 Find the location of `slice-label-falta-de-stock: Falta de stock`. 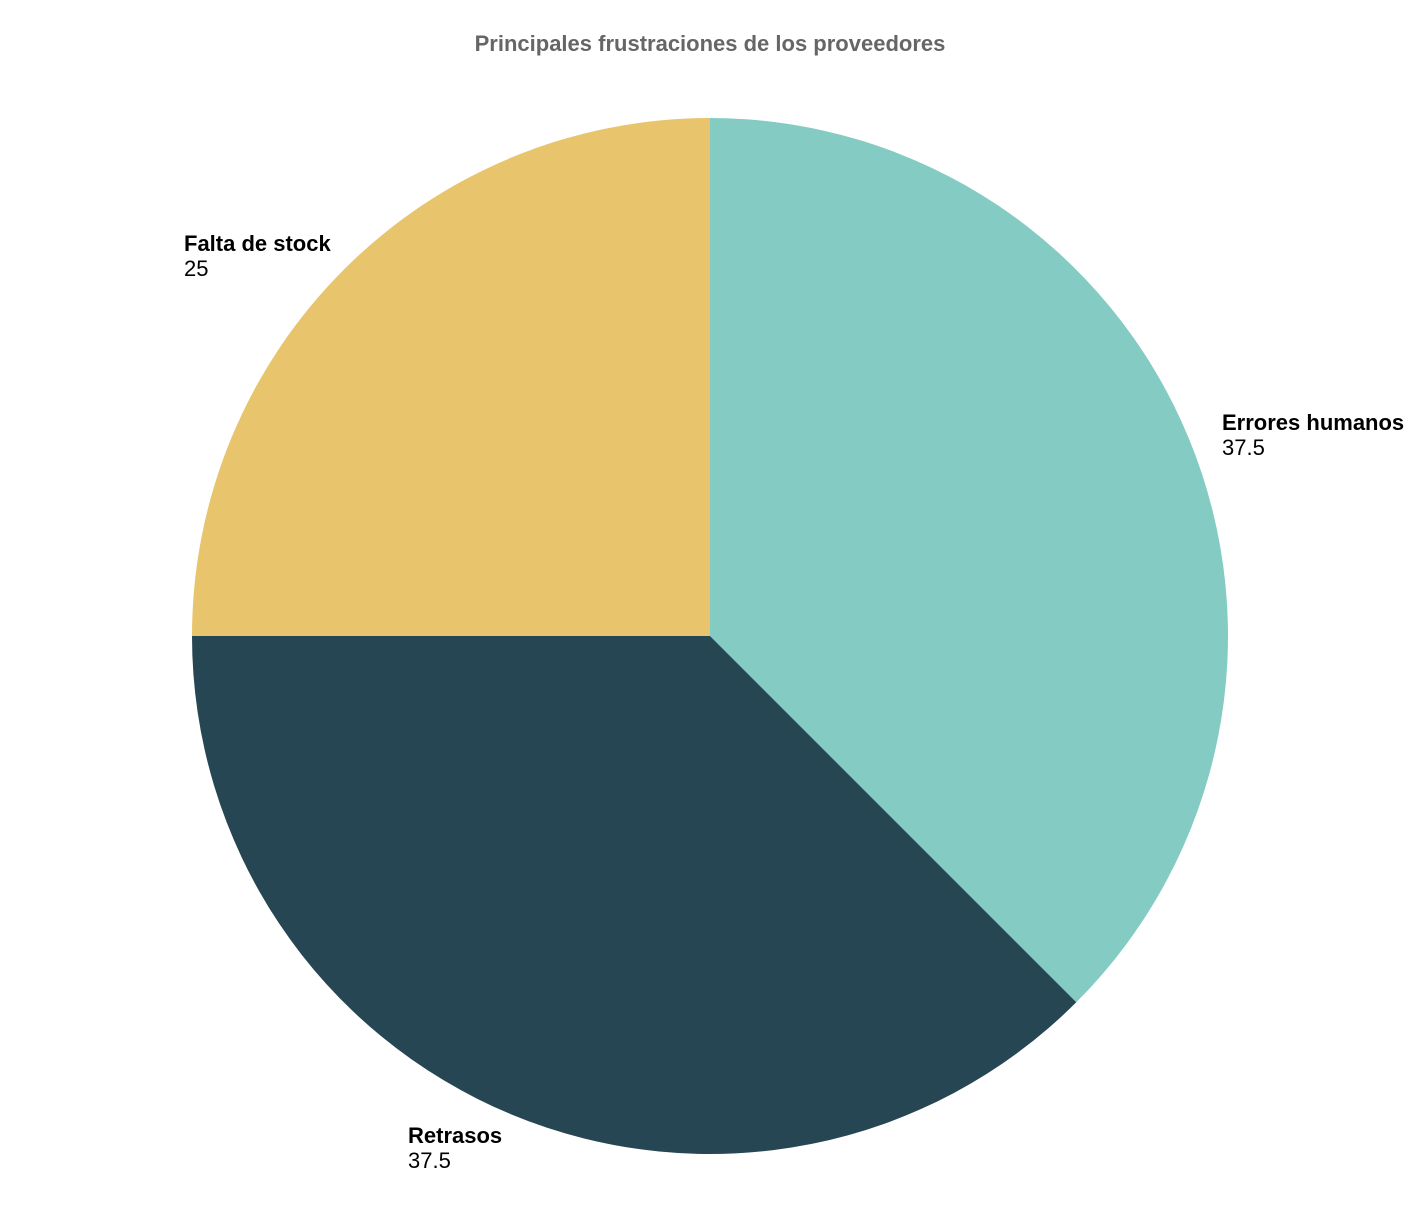

slice-label-falta-de-stock: Falta de stock is located at coordinates (257, 243).